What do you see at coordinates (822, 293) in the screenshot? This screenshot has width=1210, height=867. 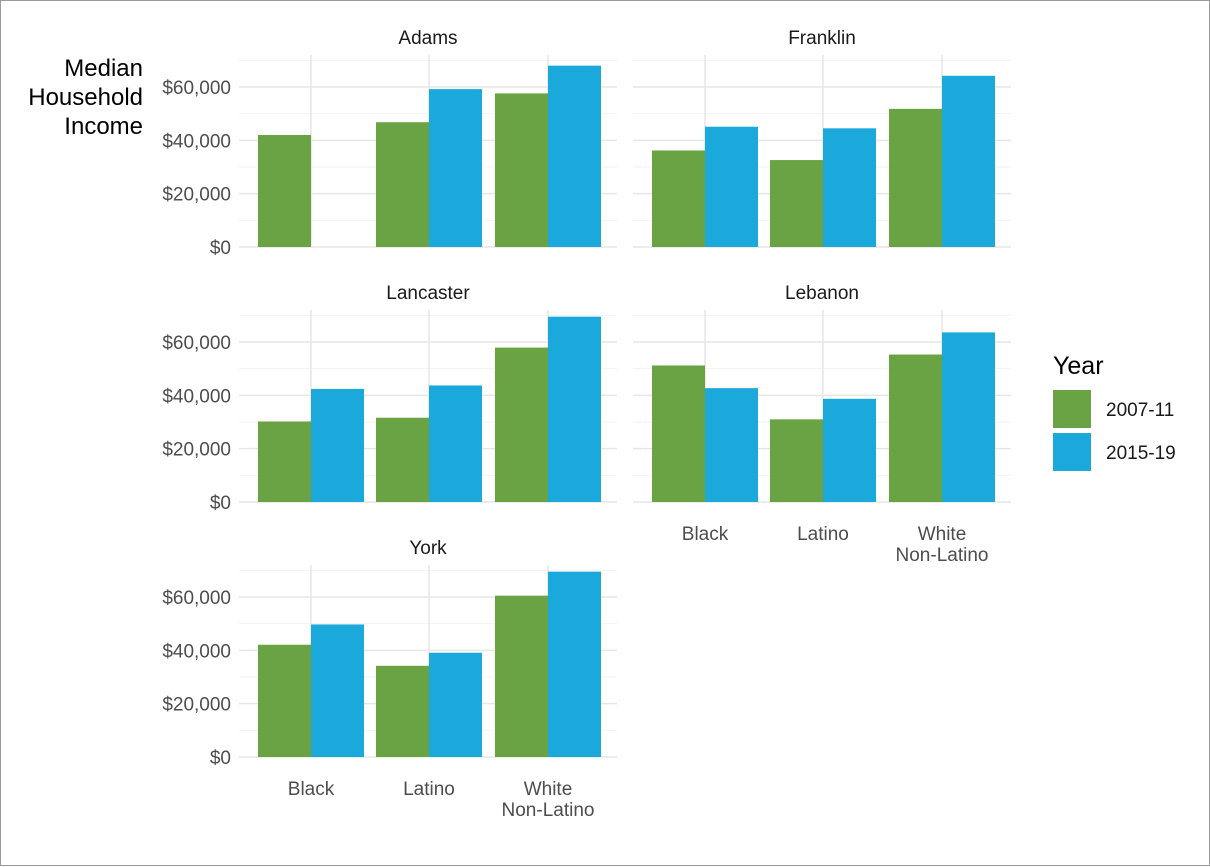 I see `panel-title: Lebanon` at bounding box center [822, 293].